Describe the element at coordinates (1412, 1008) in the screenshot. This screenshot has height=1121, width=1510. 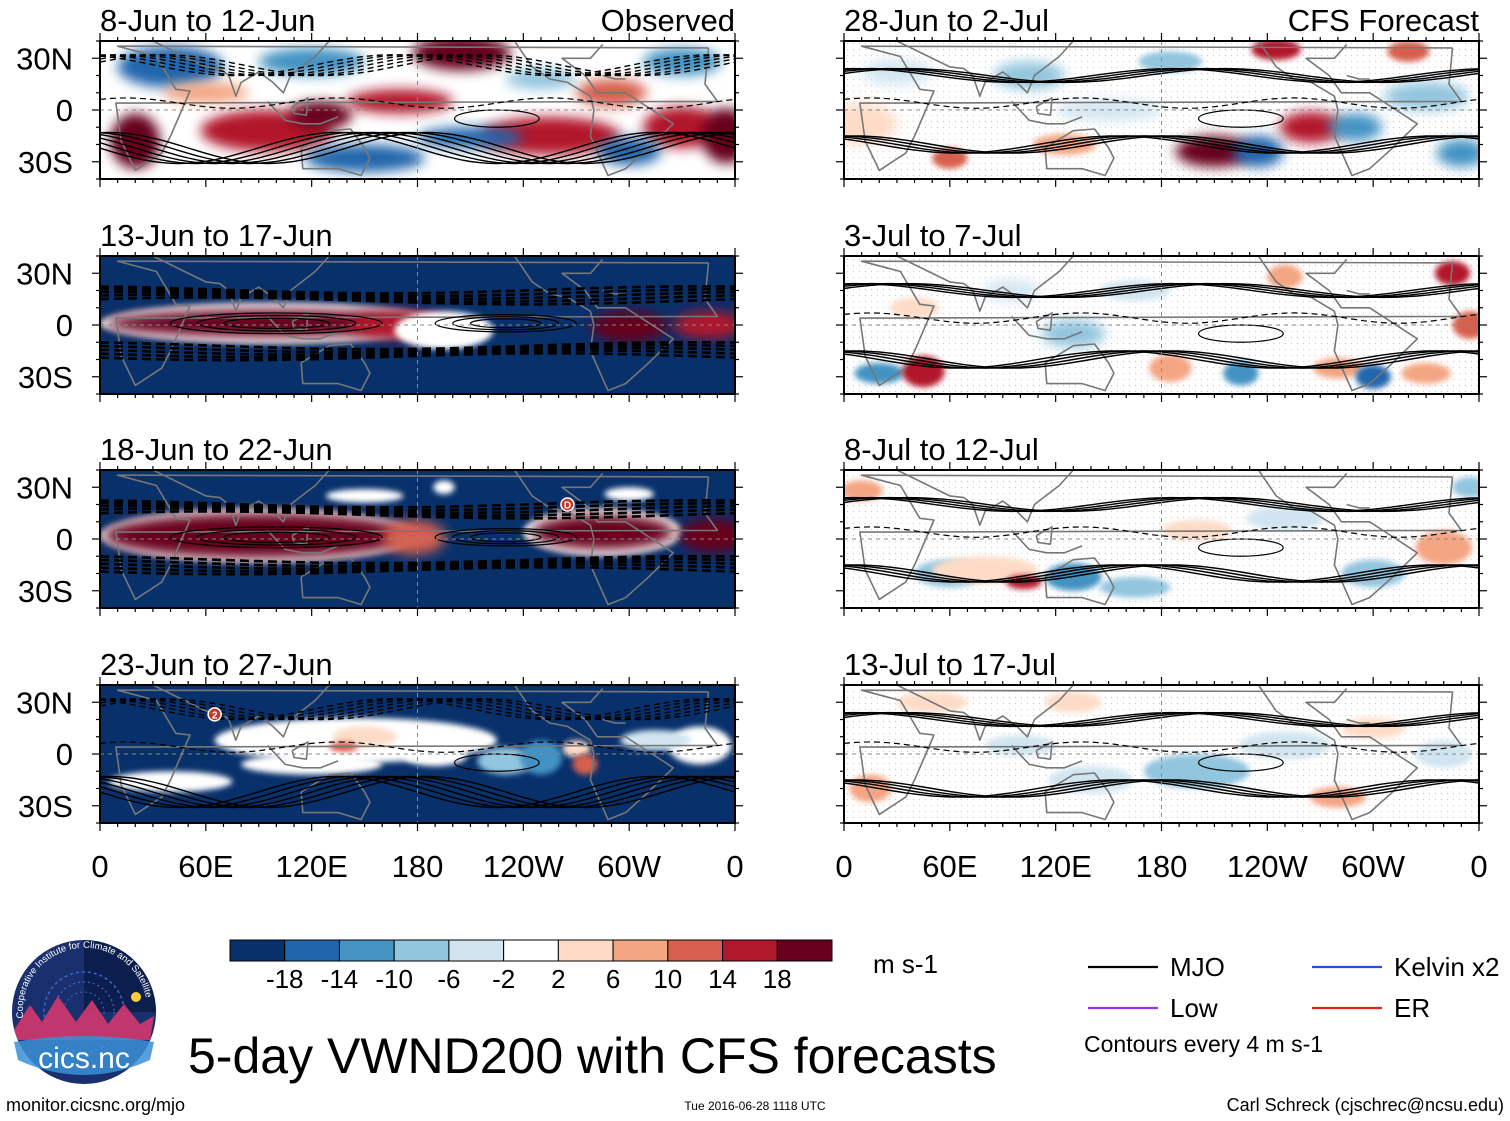
I see `legend-label: ER` at that location.